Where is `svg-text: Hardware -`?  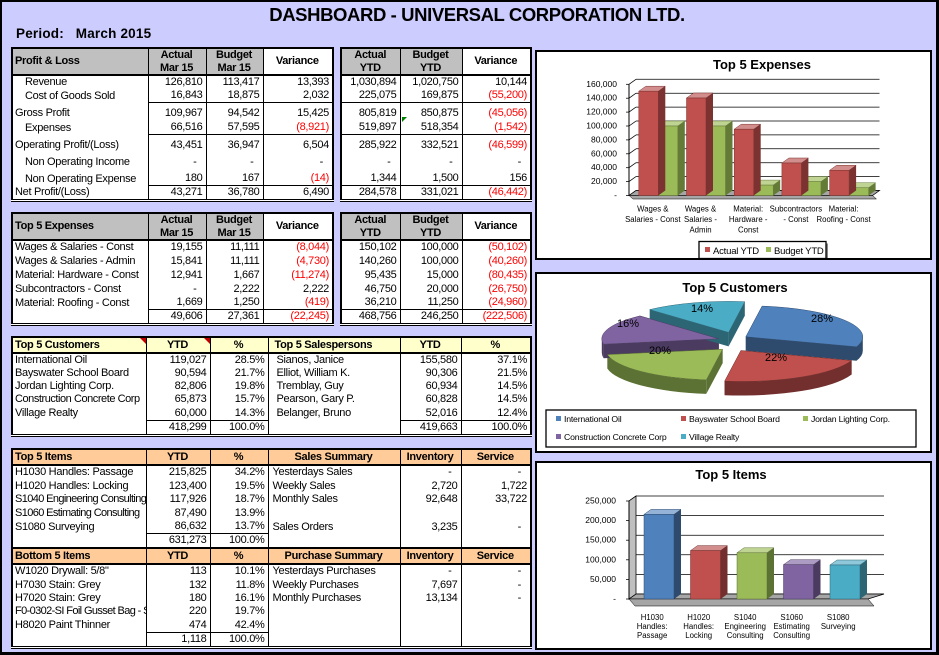
svg-text: Hardware - is located at coordinates (748, 219).